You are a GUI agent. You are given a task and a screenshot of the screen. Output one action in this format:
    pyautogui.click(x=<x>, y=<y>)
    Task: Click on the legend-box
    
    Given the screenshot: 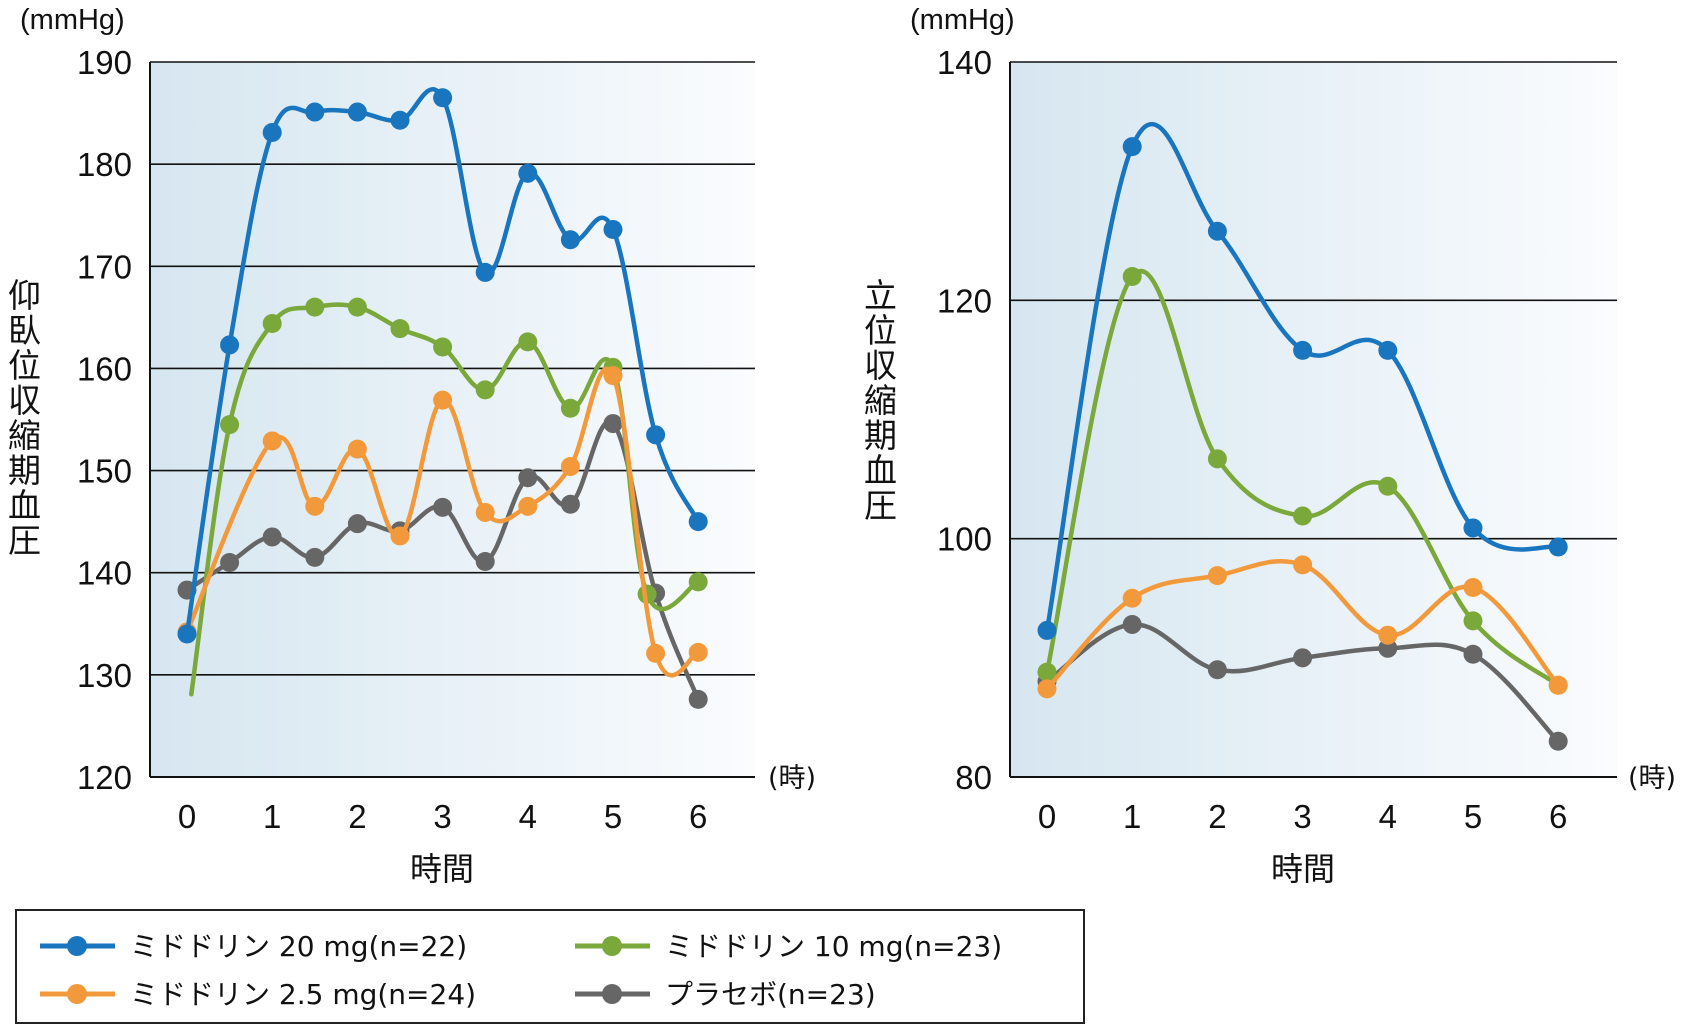 What is the action you would take?
    pyautogui.click(x=550, y=966)
    